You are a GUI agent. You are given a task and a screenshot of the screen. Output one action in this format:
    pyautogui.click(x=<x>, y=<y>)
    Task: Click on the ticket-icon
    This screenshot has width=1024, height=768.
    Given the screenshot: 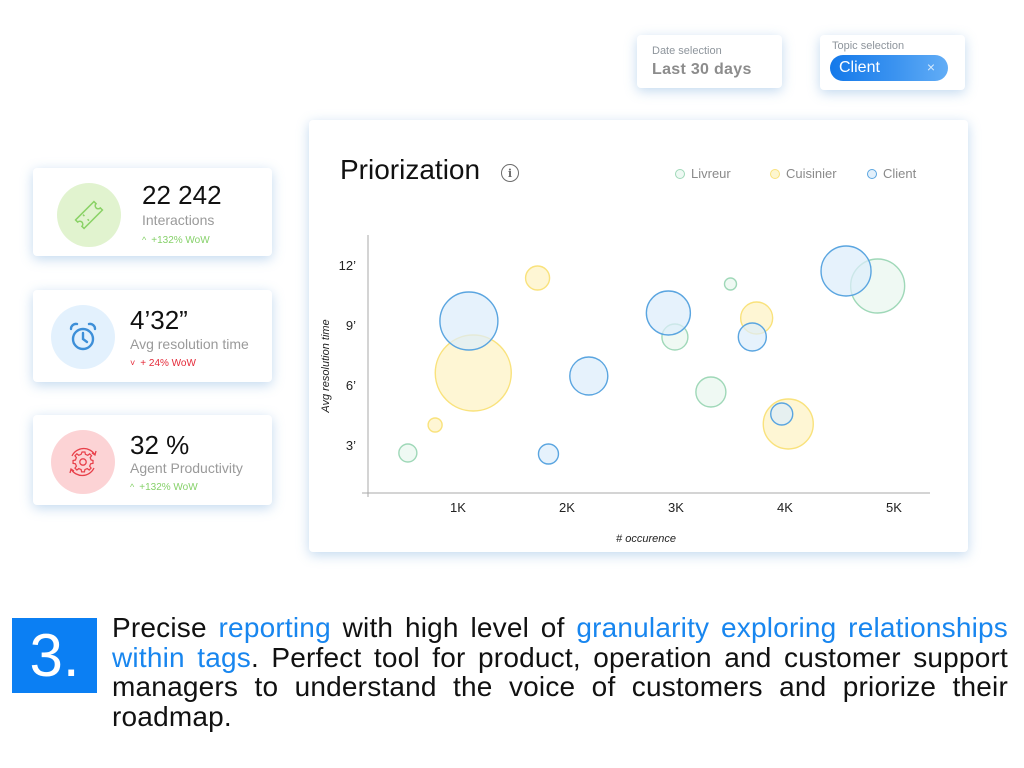 What is the action you would take?
    pyautogui.click(x=89, y=215)
    